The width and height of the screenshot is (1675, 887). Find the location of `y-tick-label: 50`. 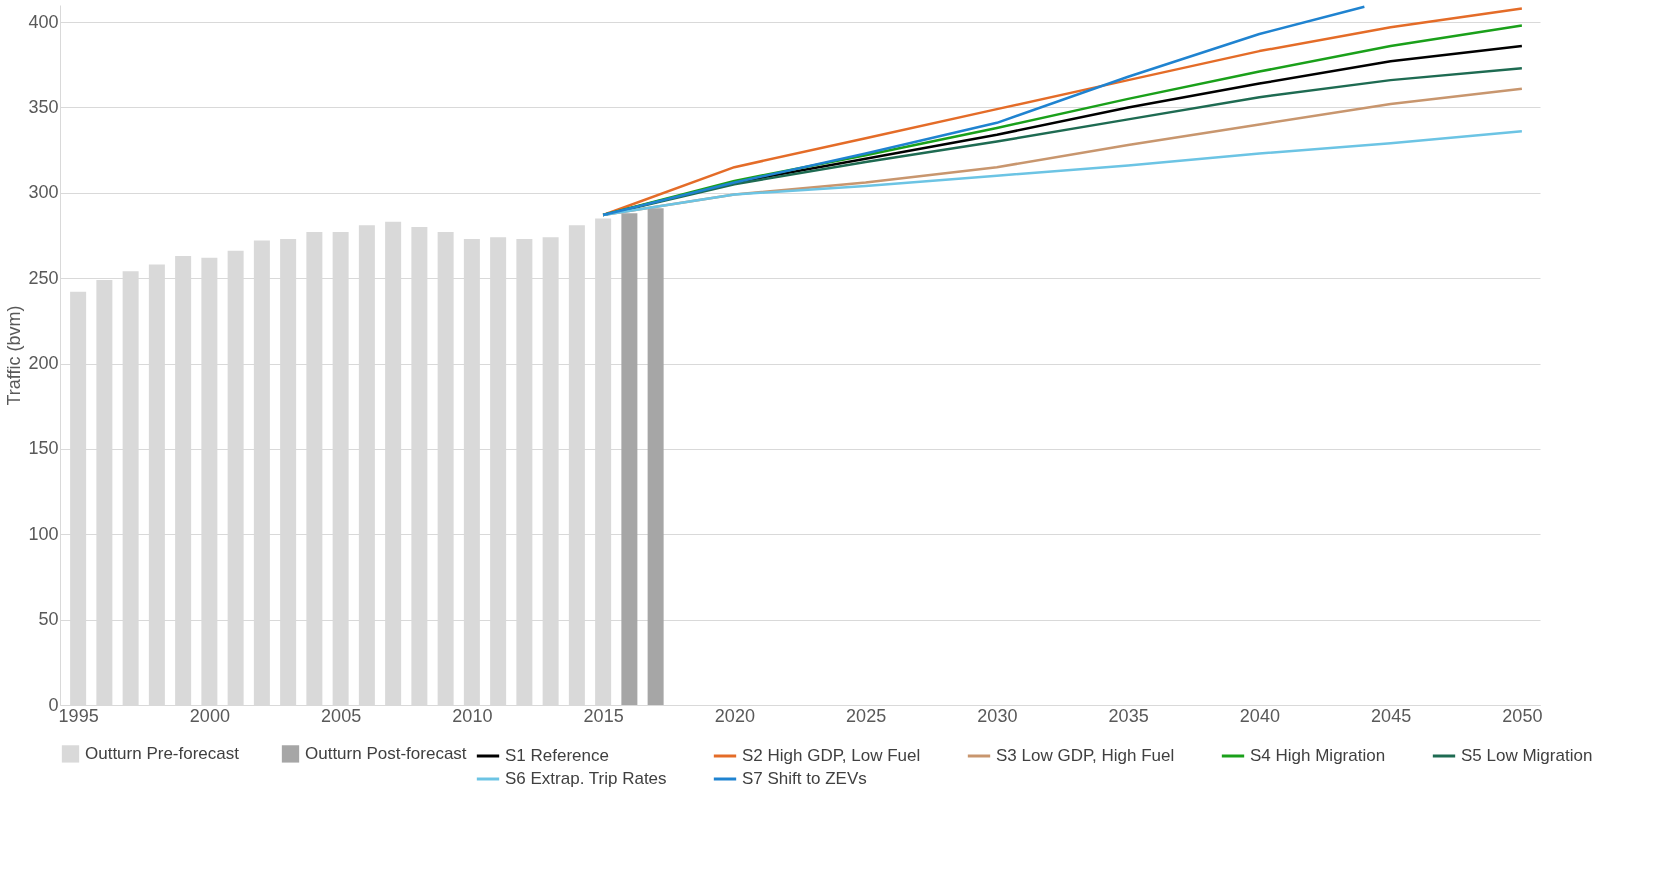

y-tick-label: 50 is located at coordinates (48, 619).